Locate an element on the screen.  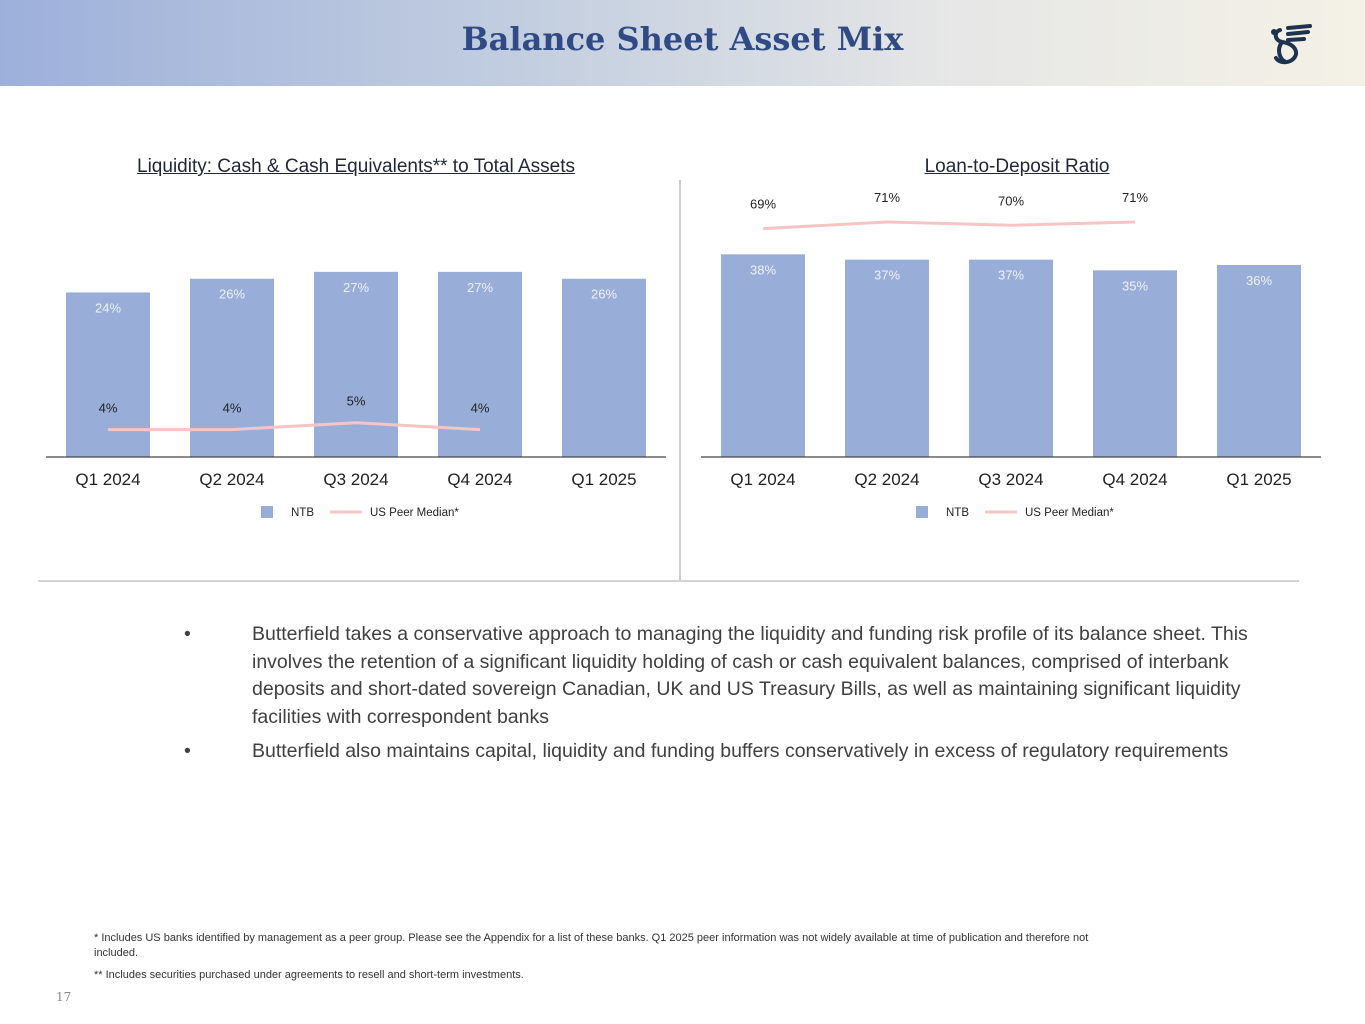
page-number: 17 is located at coordinates (64, 997).